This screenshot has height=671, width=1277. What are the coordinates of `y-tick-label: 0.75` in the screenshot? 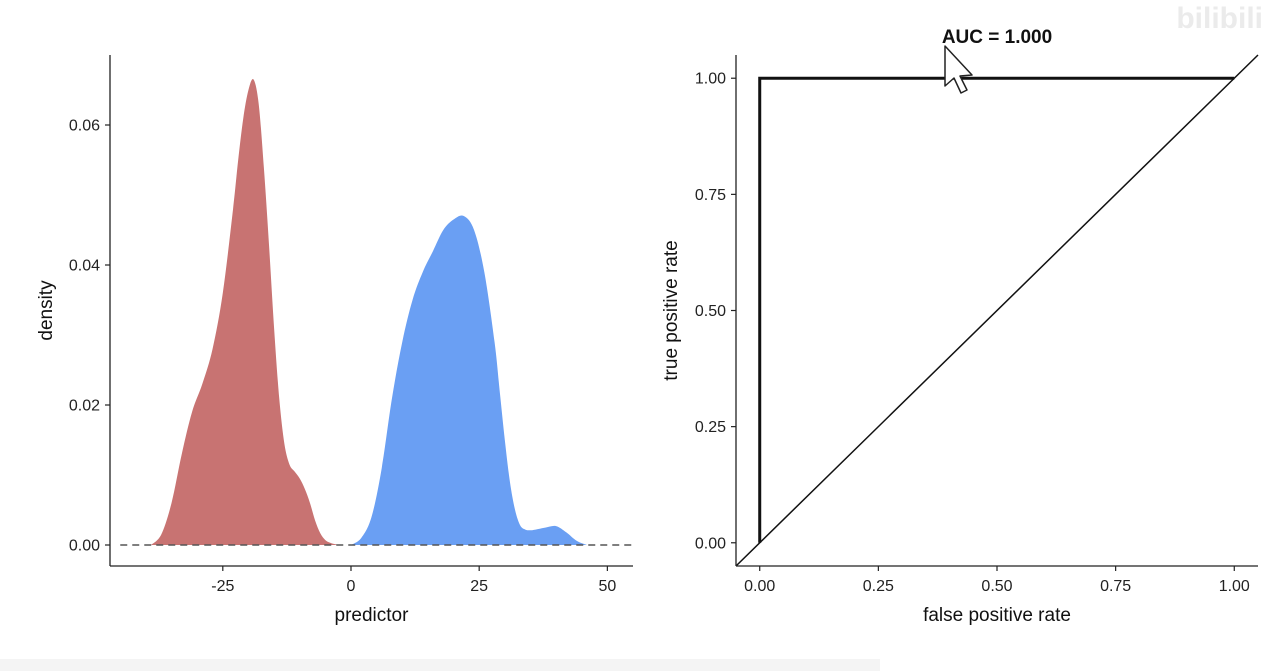 It's located at (710, 195).